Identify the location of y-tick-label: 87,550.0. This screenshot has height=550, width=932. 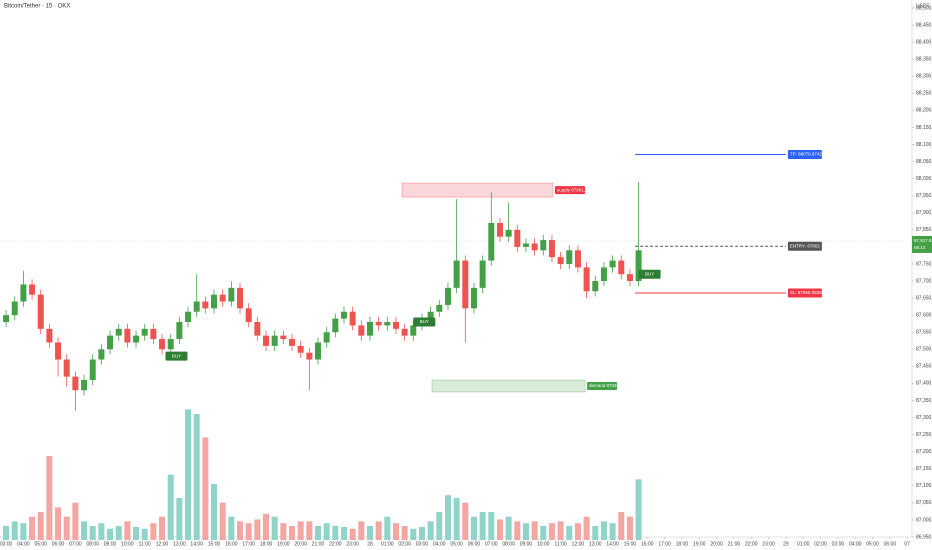
(924, 333).